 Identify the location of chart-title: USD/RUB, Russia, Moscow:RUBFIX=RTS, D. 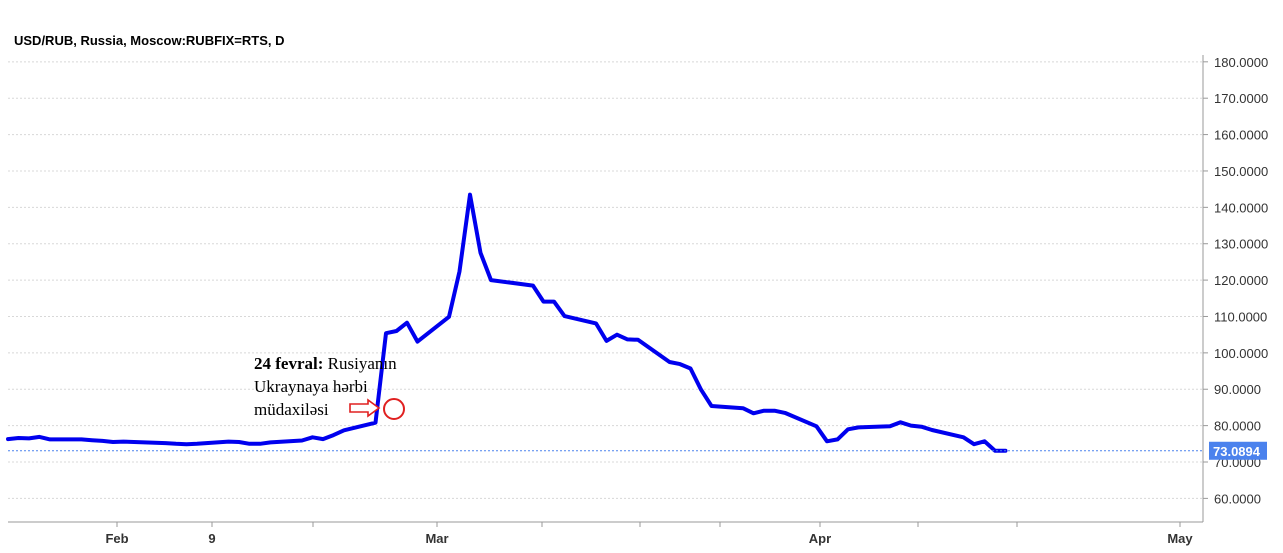
(149, 40).